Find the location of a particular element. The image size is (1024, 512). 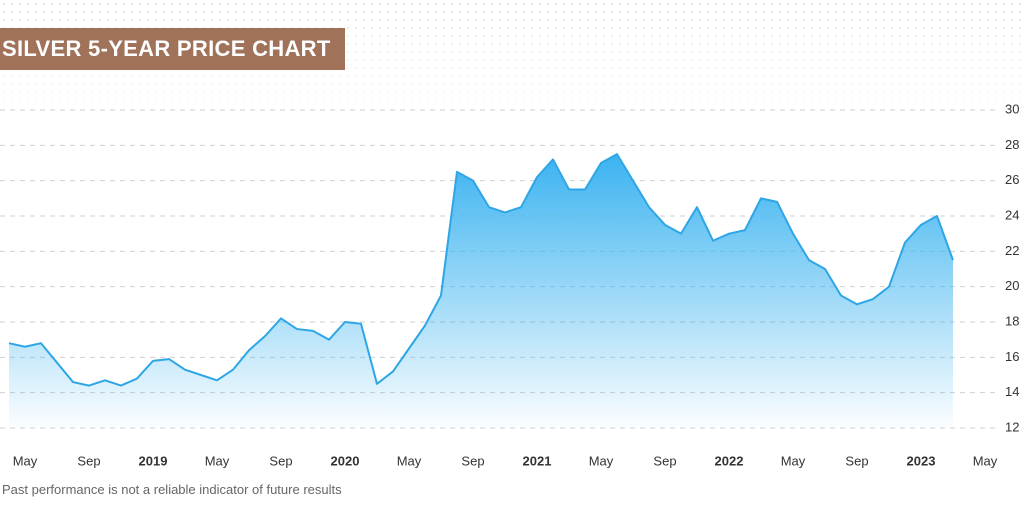

y-tick-label: 26 is located at coordinates (1012, 179).